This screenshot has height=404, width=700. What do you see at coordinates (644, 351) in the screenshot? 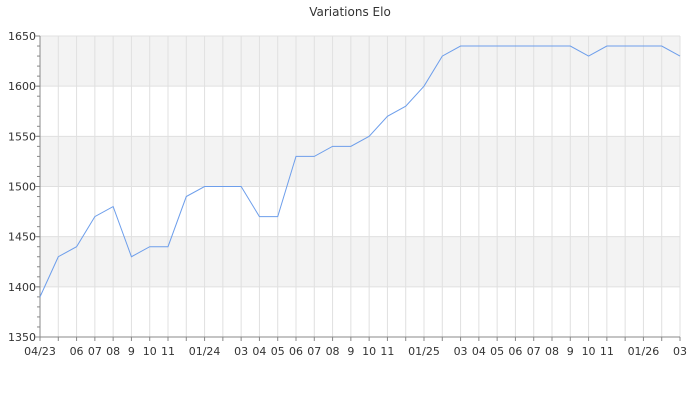
I see `x-tick-label: 01/26` at bounding box center [644, 351].